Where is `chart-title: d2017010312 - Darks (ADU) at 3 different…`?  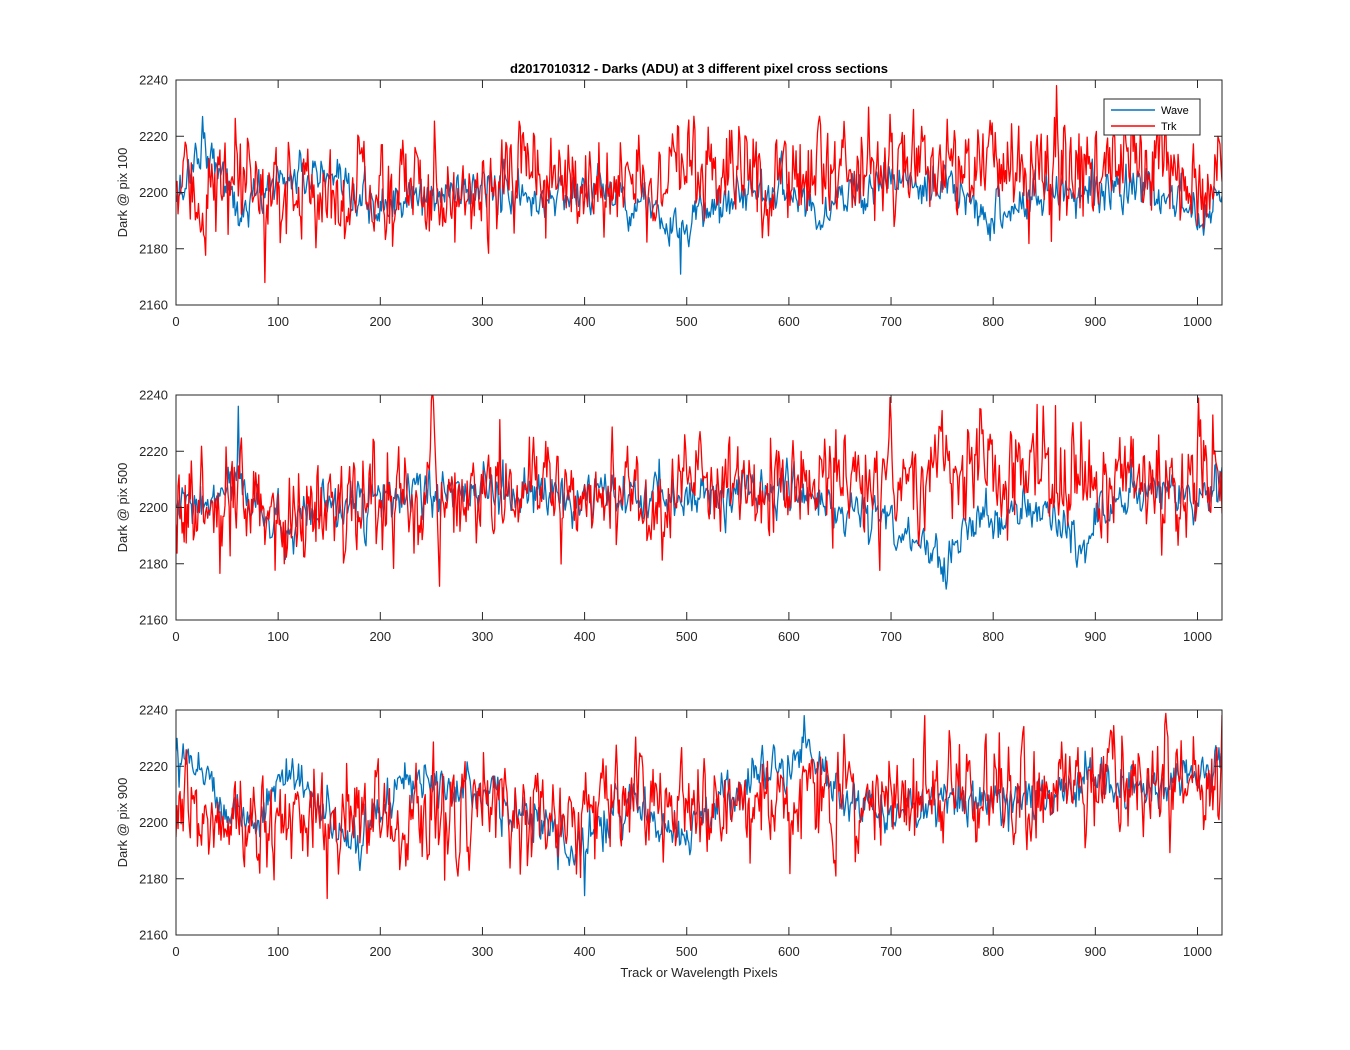
chart-title: d2017010312 - Darks (ADU) at 3 different… is located at coordinates (699, 68).